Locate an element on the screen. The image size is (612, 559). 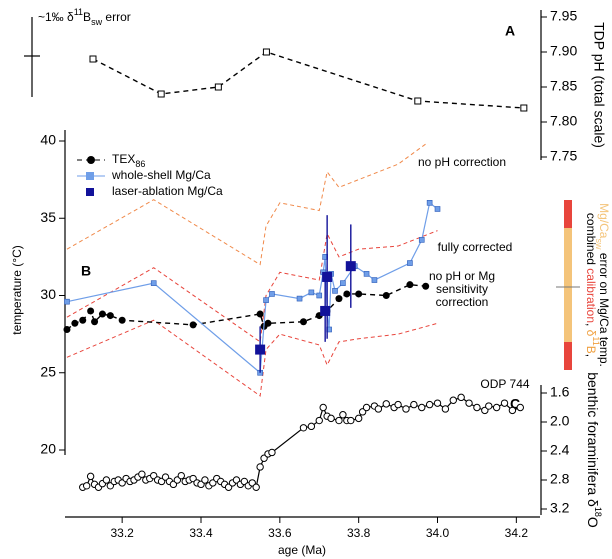
site-label: ODP 744 is located at coordinates (504, 384).